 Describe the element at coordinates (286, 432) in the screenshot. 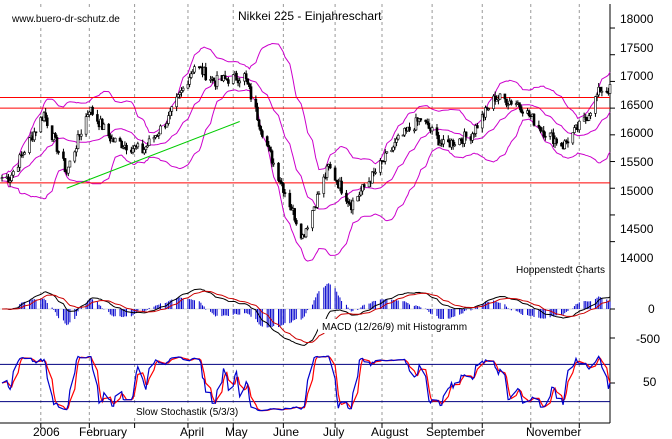

I see `x-tick-label: June` at that location.